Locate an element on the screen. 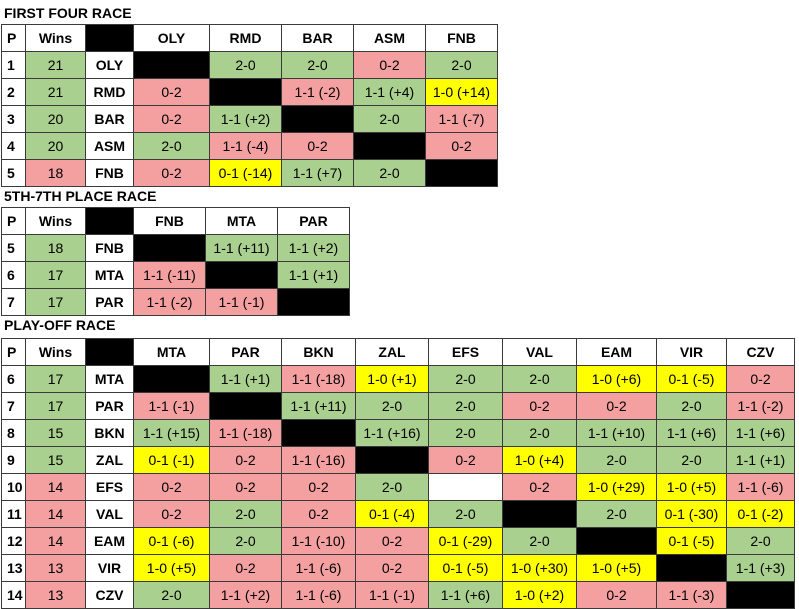 The width and height of the screenshot is (799, 609). result-cell: 1-0 (+2) is located at coordinates (539, 595).